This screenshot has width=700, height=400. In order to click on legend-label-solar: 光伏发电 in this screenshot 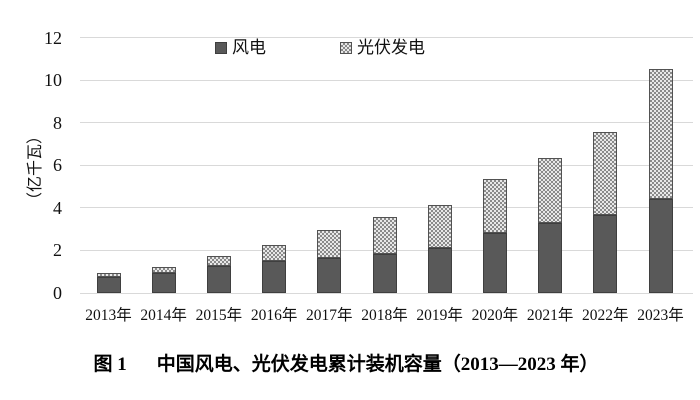, I will do `click(391, 47)`.